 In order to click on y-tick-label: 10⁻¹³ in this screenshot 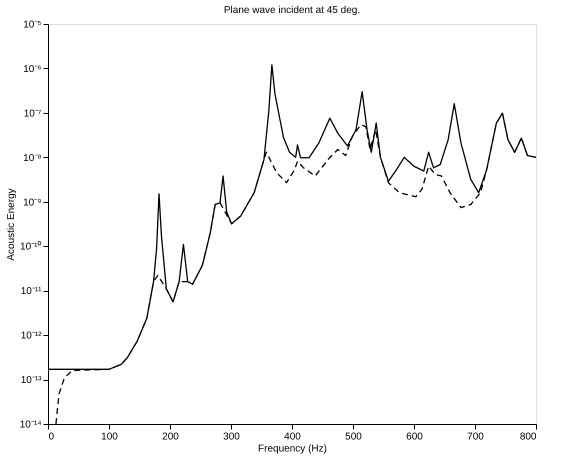, I will do `click(31, 380)`.